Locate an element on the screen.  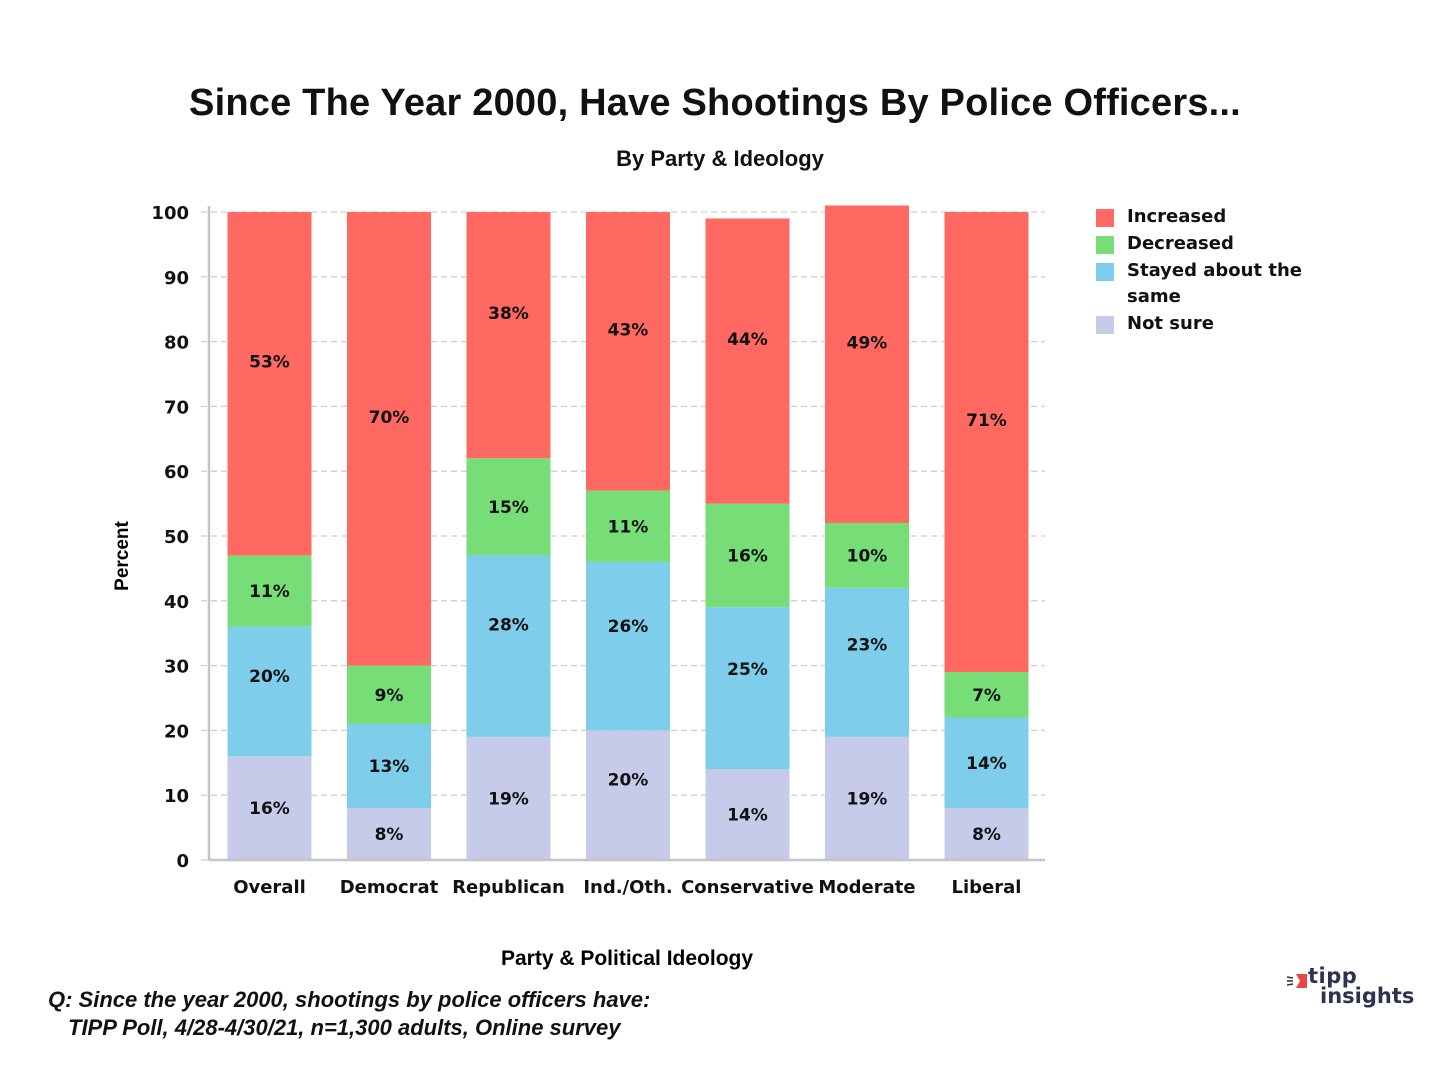
y-tick-label: 0 is located at coordinates (182, 861).